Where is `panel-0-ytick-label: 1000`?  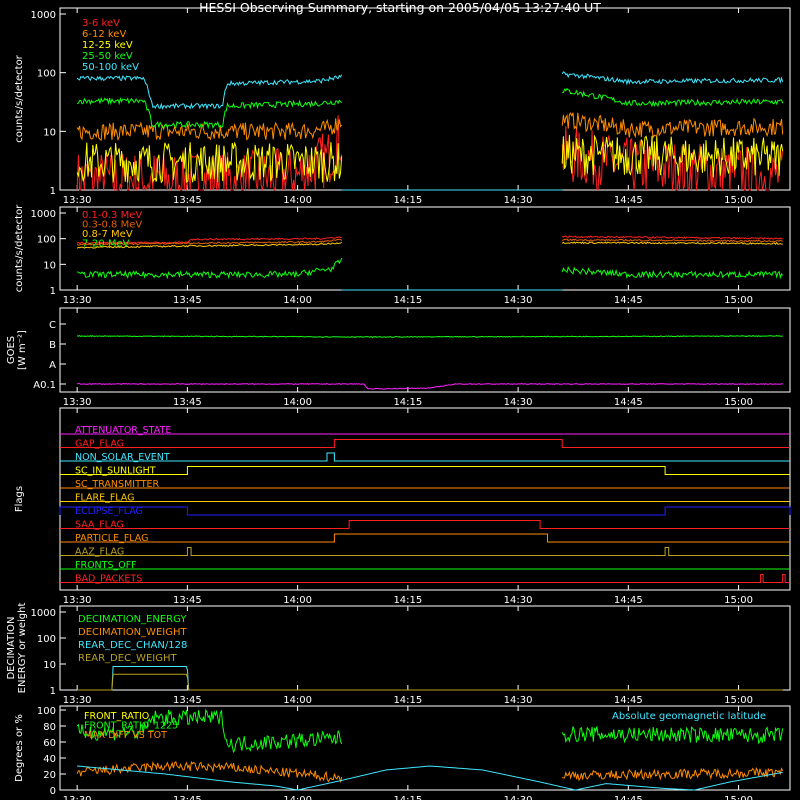
panel-0-ytick-label: 1000 is located at coordinates (43, 15).